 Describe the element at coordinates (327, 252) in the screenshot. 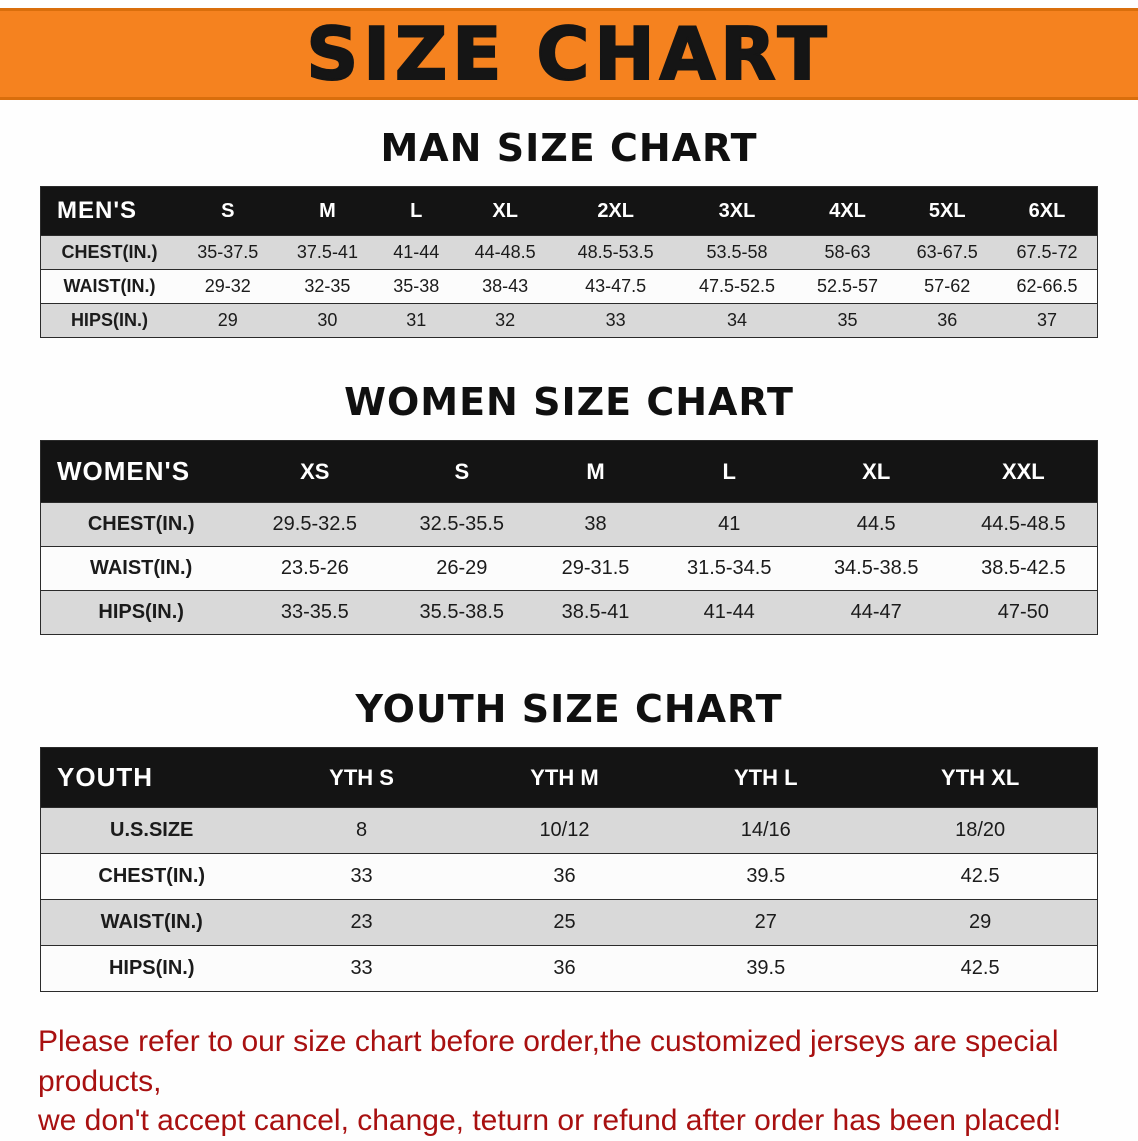

I see `measurement-value-cell: 37.5-41` at that location.